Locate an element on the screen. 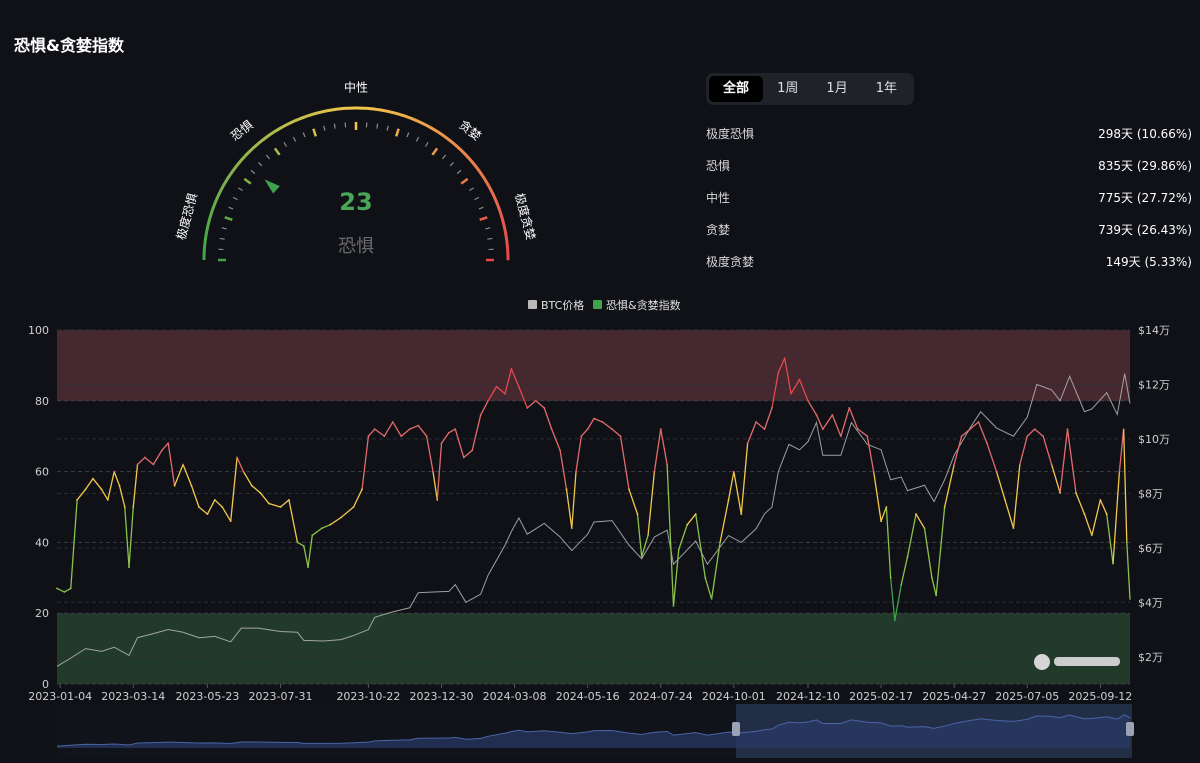 The image size is (1200, 763). x-tick-label: 2024-05-16 is located at coordinates (588, 696).